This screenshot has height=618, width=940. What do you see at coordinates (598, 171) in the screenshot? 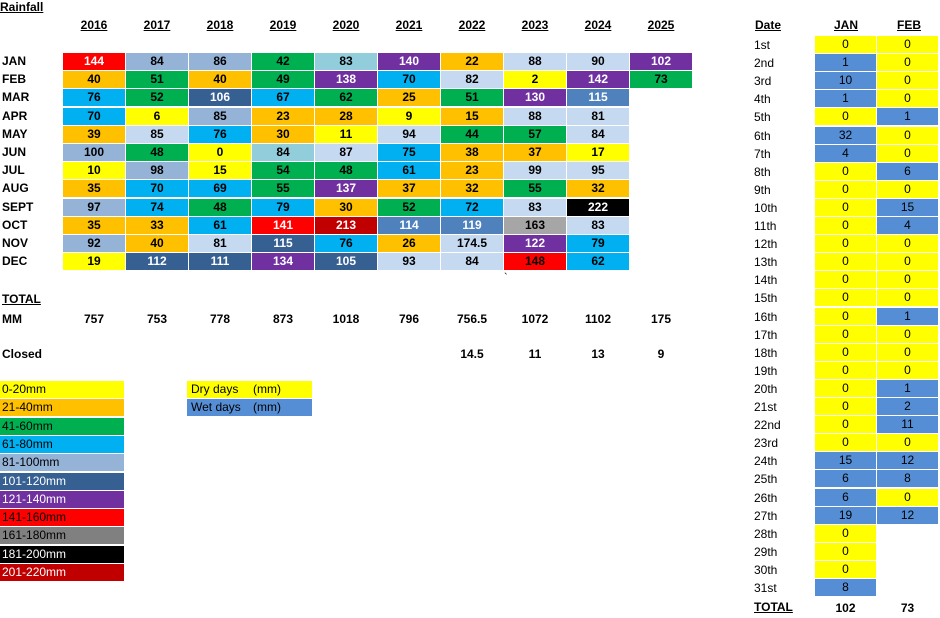
I see `rainfall-cell: 95` at bounding box center [598, 171].